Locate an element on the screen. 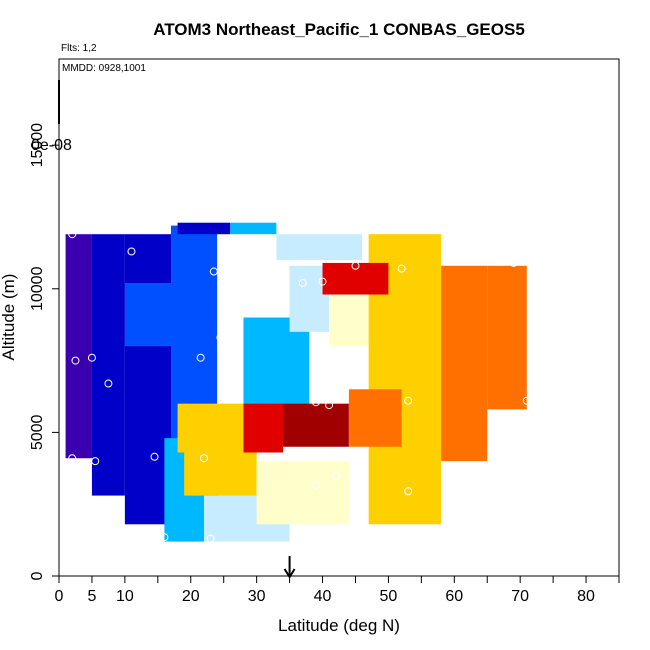  latitude-arrow-marker is located at coordinates (289, 567).